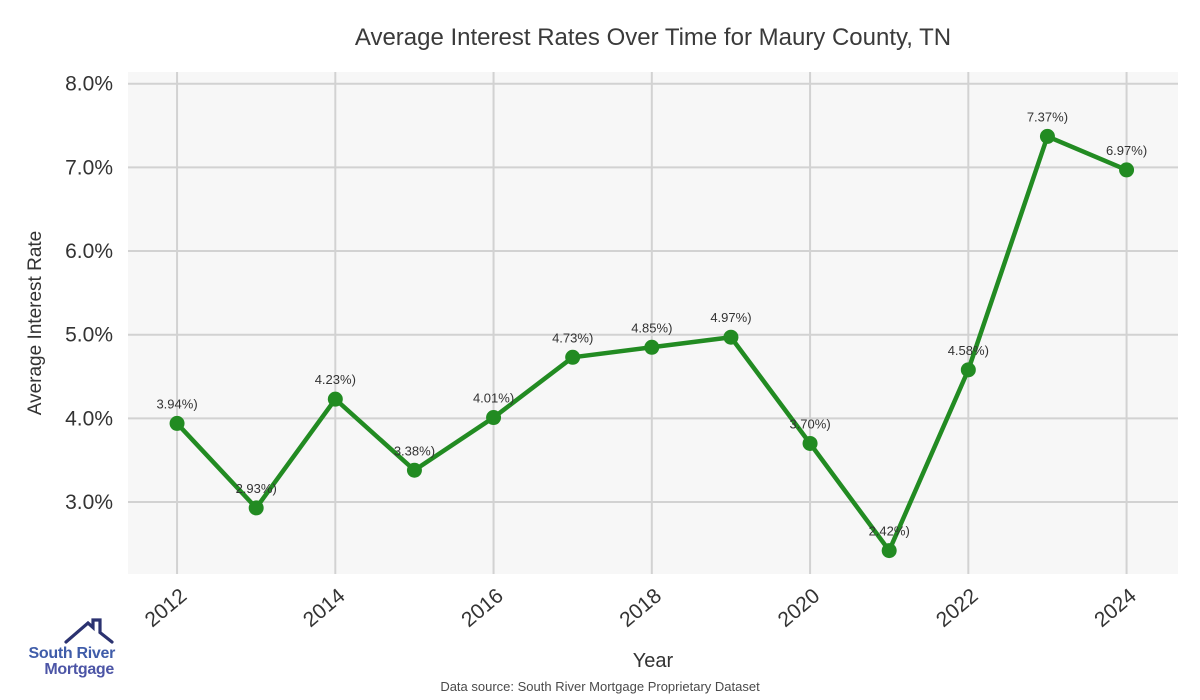 This screenshot has width=1200, height=700. What do you see at coordinates (730, 317) in the screenshot?
I see `data-point-label: 4.97%)` at bounding box center [730, 317].